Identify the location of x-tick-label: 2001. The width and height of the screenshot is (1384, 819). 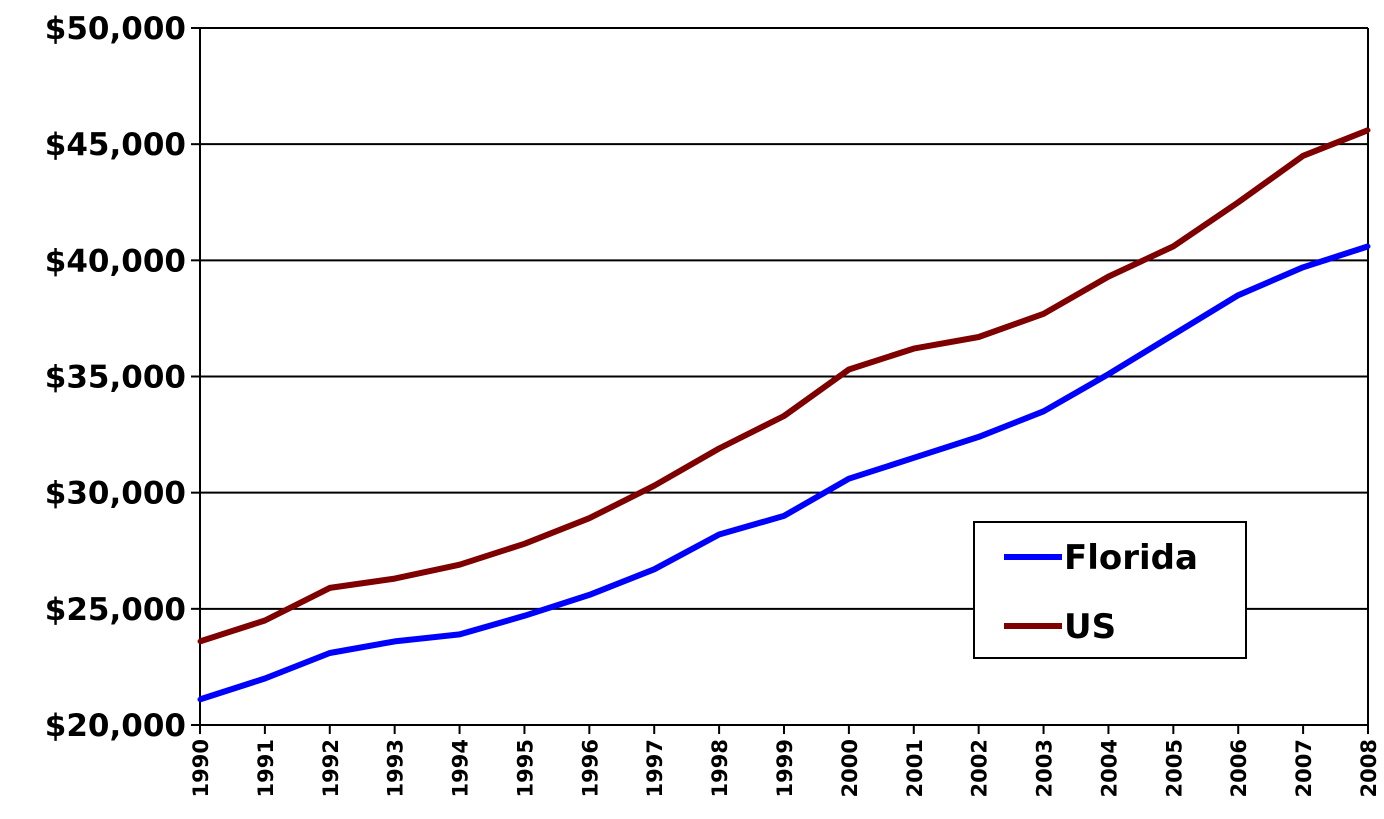
(915, 768).